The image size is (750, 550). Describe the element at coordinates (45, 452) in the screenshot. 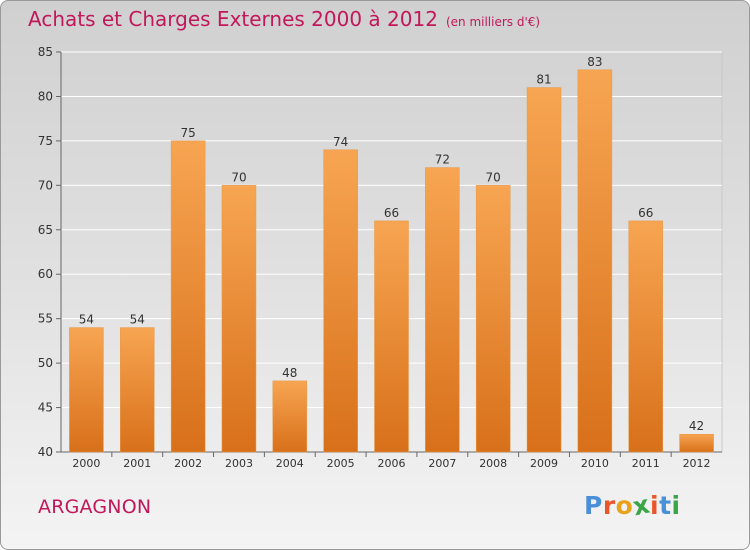

I see `y-tick-label: 40` at that location.